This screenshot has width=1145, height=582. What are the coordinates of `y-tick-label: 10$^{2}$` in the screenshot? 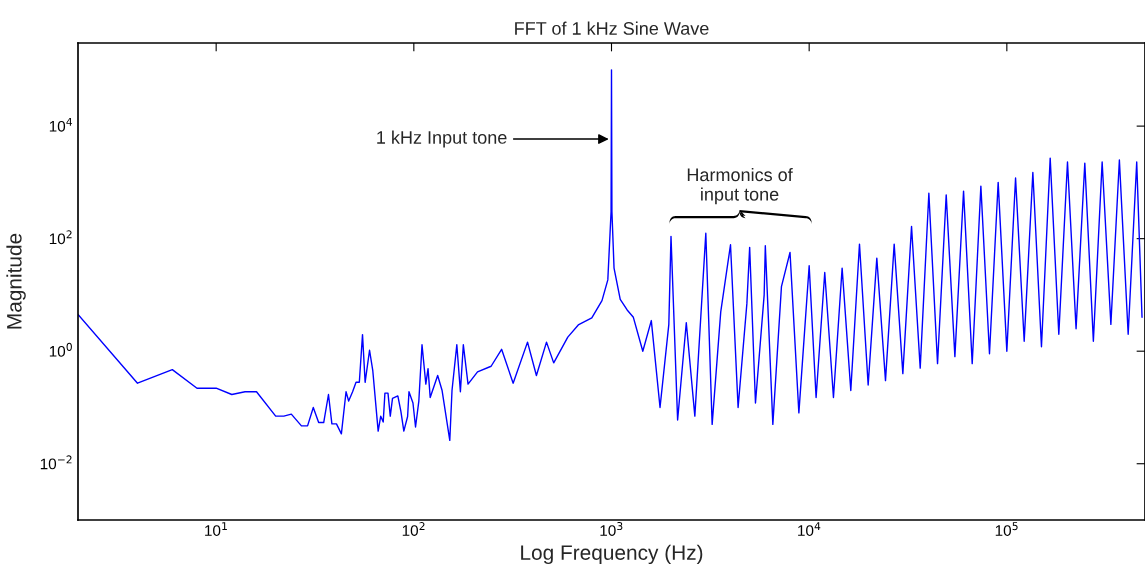 It's located at (60, 237).